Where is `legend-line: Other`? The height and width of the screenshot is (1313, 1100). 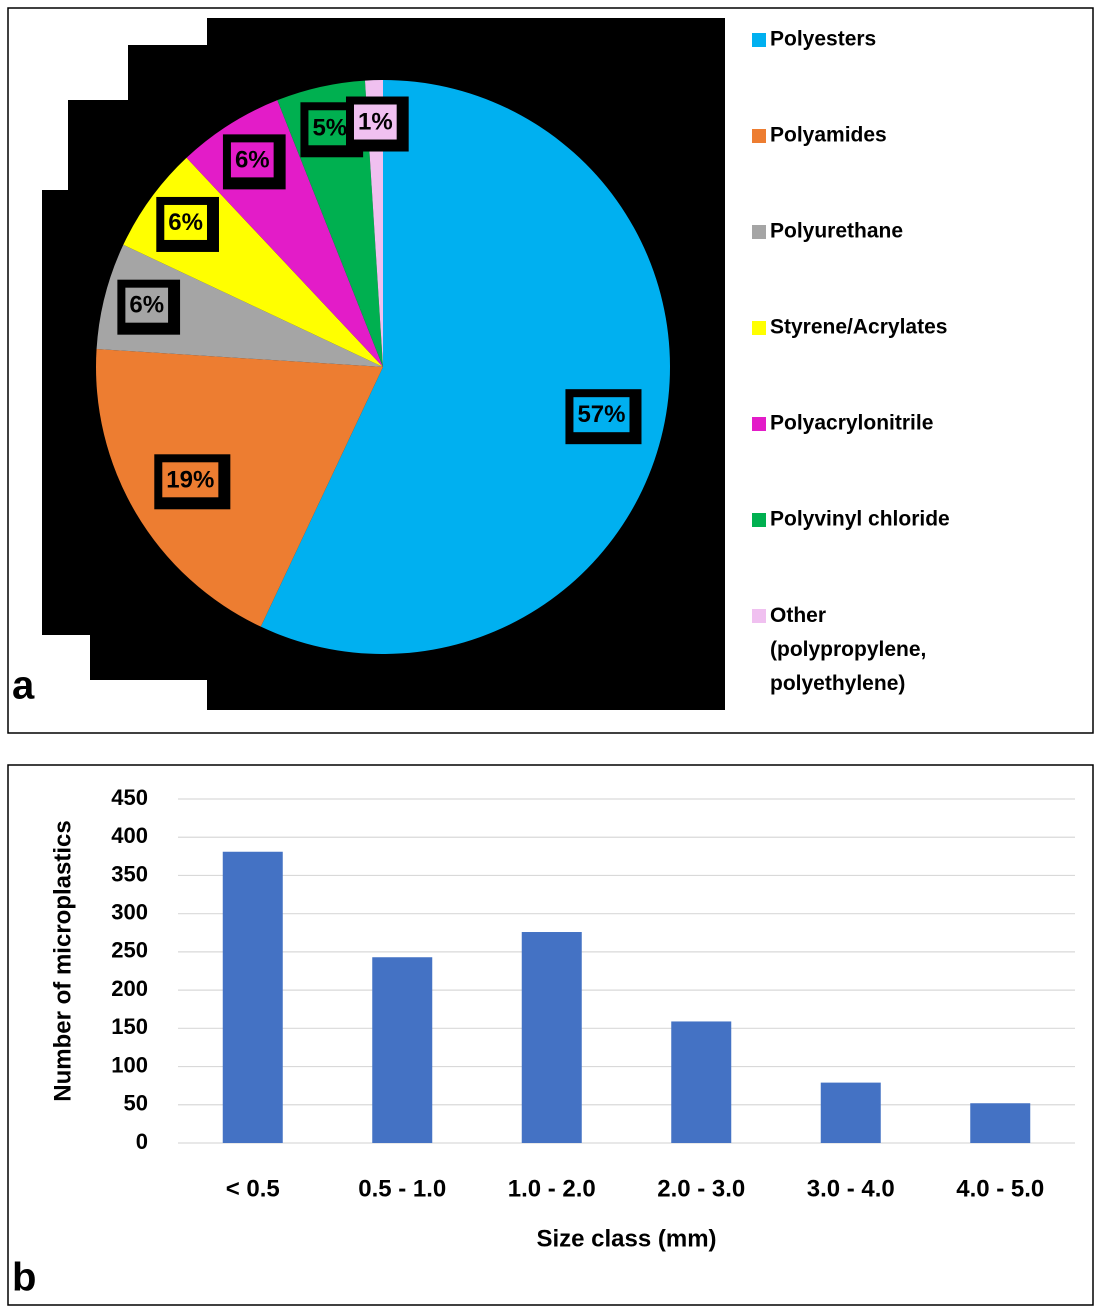
legend-line: Other is located at coordinates (801, 615).